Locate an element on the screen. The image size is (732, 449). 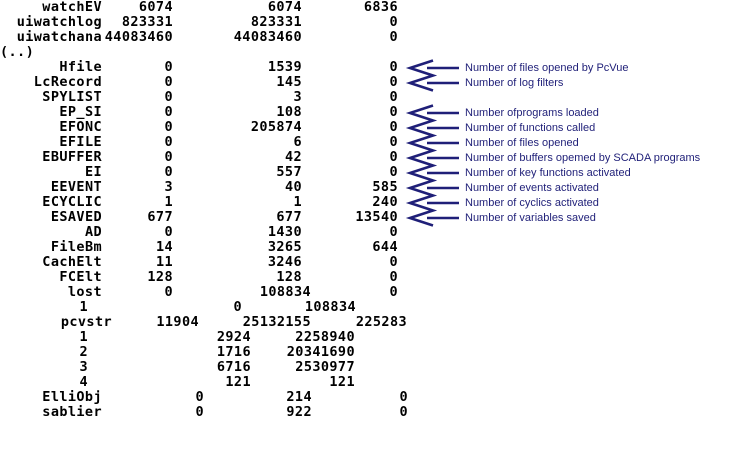
row-label: 2 is located at coordinates (83, 352).